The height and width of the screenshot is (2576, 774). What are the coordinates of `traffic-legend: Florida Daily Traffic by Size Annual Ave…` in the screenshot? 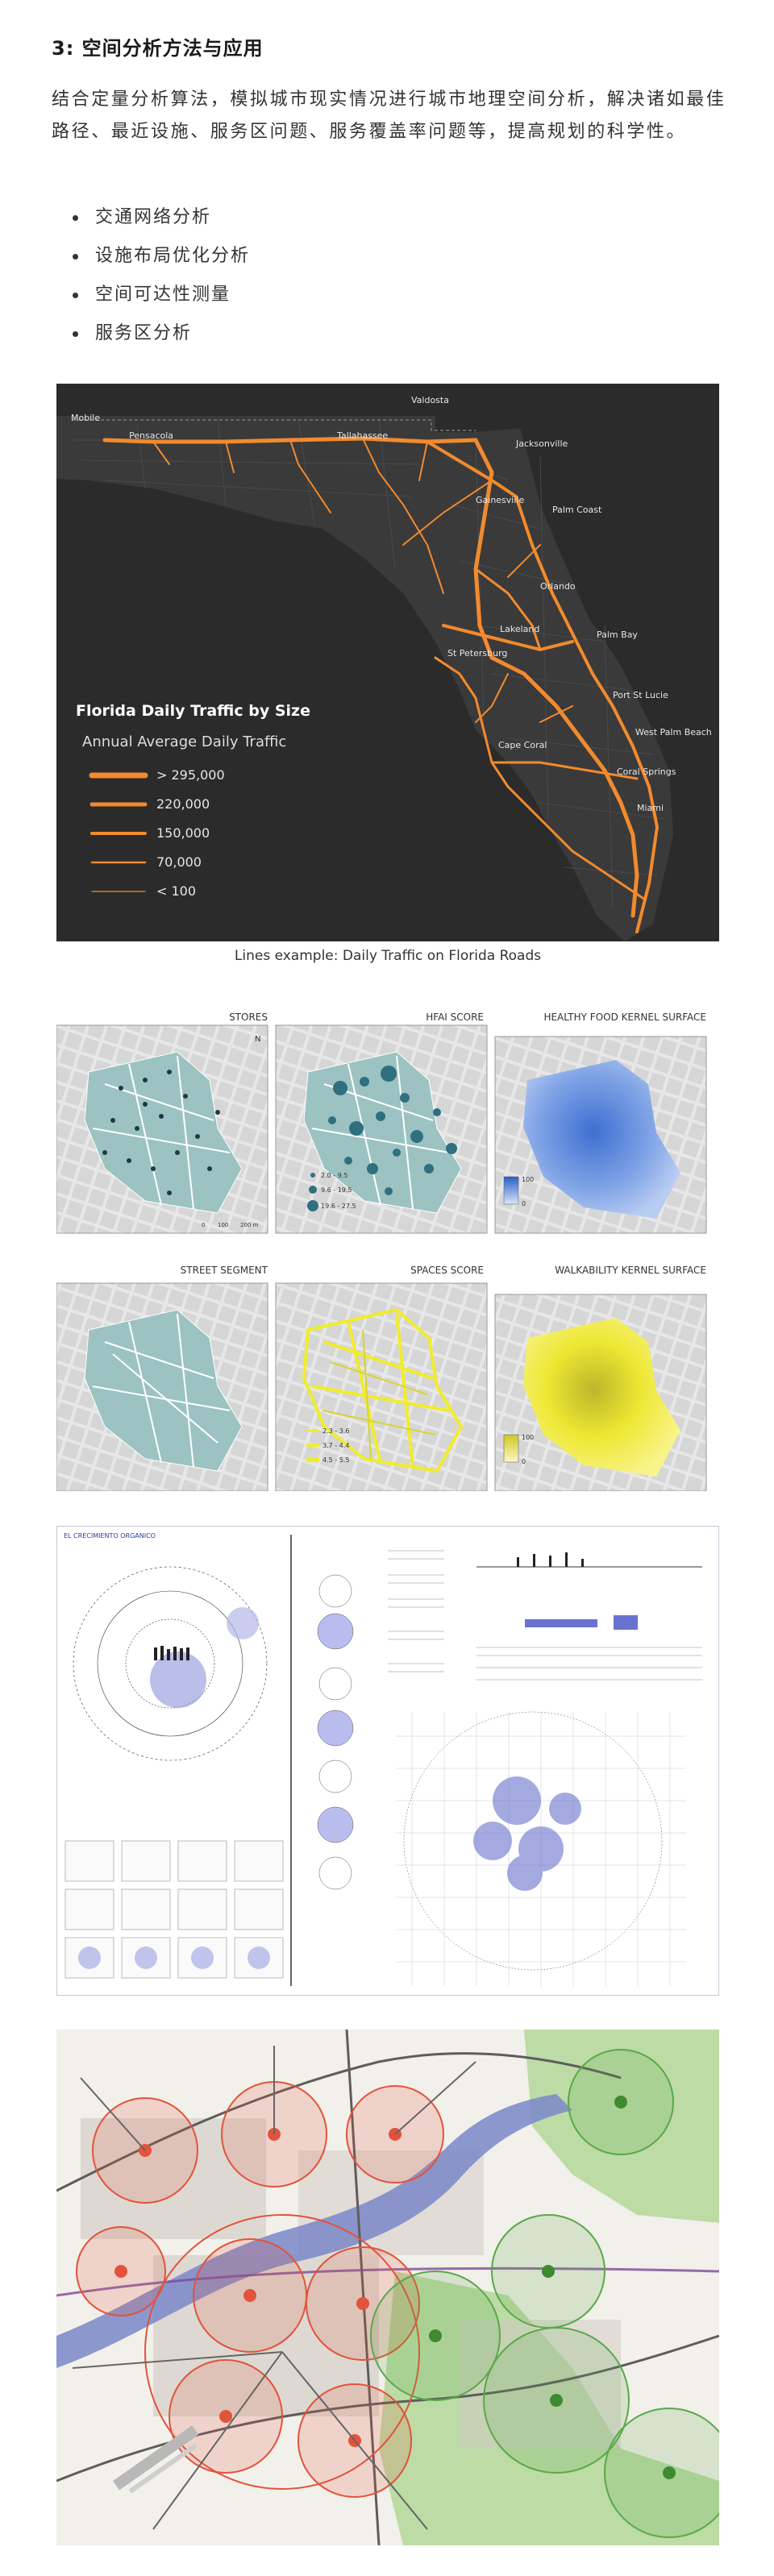 It's located at (193, 800).